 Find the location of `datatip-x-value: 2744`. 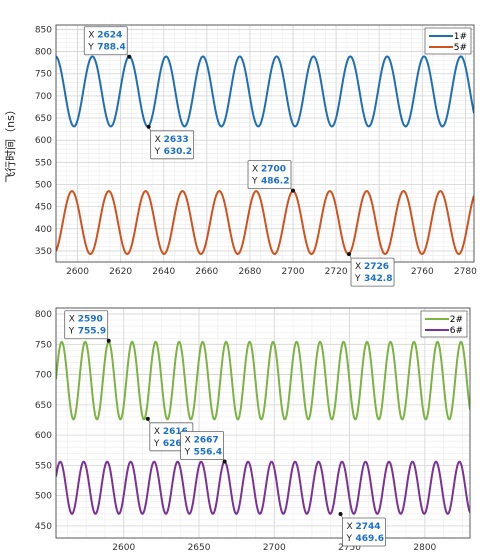

datatip-x-value: 2744 is located at coordinates (368, 527).